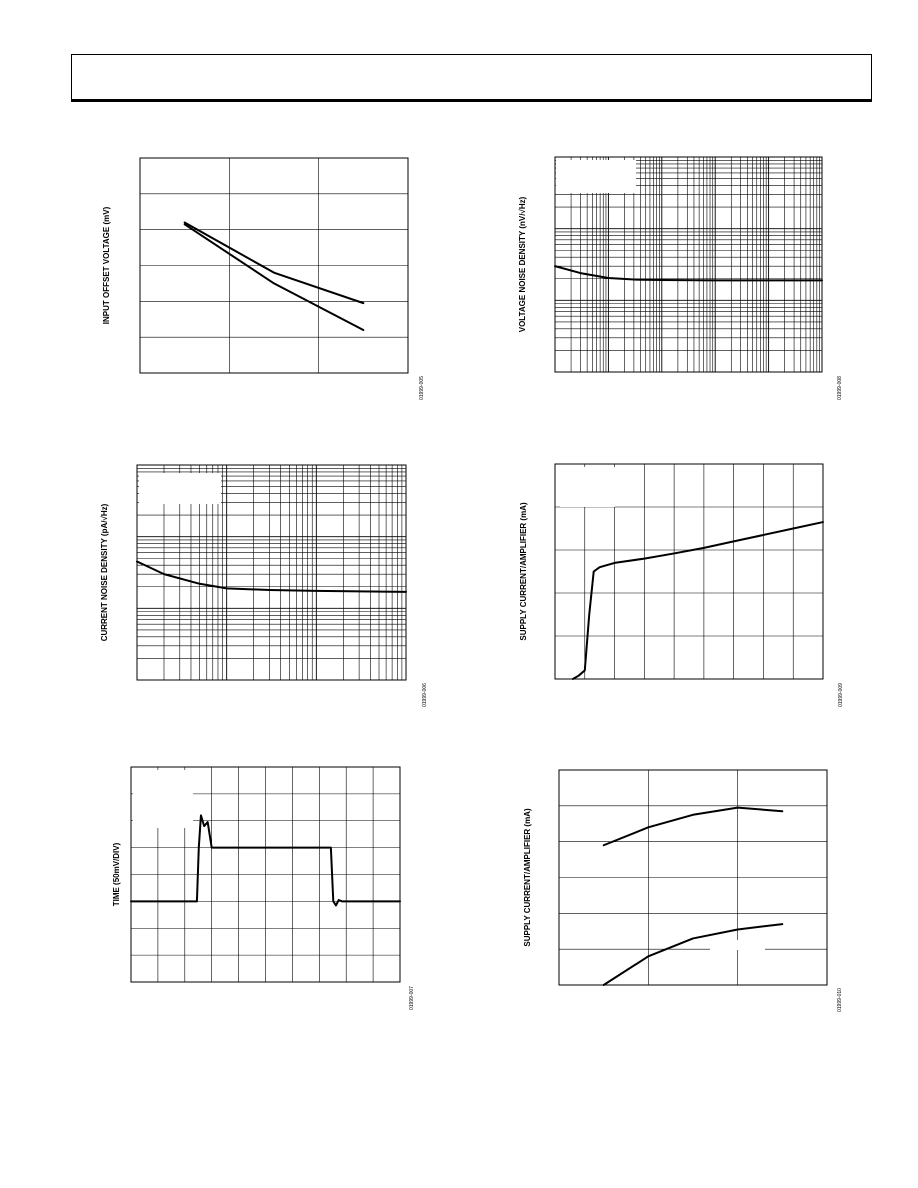 The height and width of the screenshot is (1188, 918). I want to click on page-header-box, so click(471, 78).